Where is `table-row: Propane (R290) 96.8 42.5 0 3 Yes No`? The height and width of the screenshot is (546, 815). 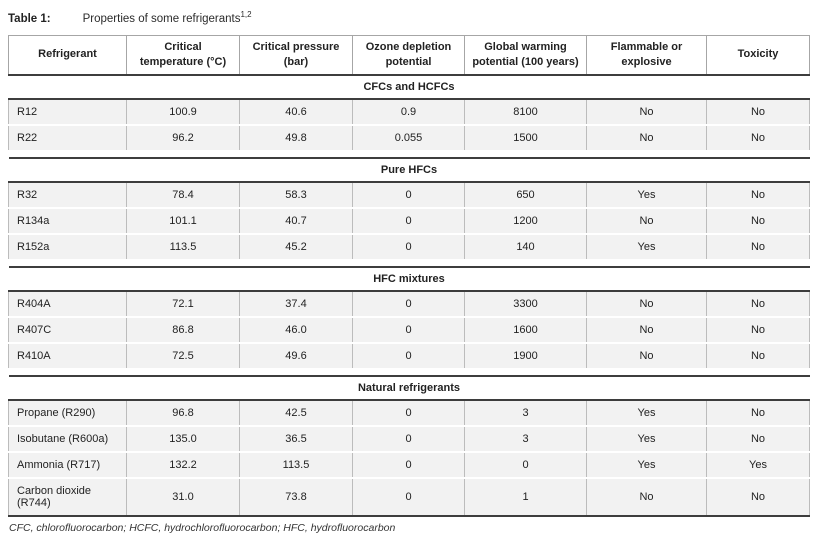 table-row: Propane (R290) 96.8 42.5 0 3 Yes No is located at coordinates (409, 412).